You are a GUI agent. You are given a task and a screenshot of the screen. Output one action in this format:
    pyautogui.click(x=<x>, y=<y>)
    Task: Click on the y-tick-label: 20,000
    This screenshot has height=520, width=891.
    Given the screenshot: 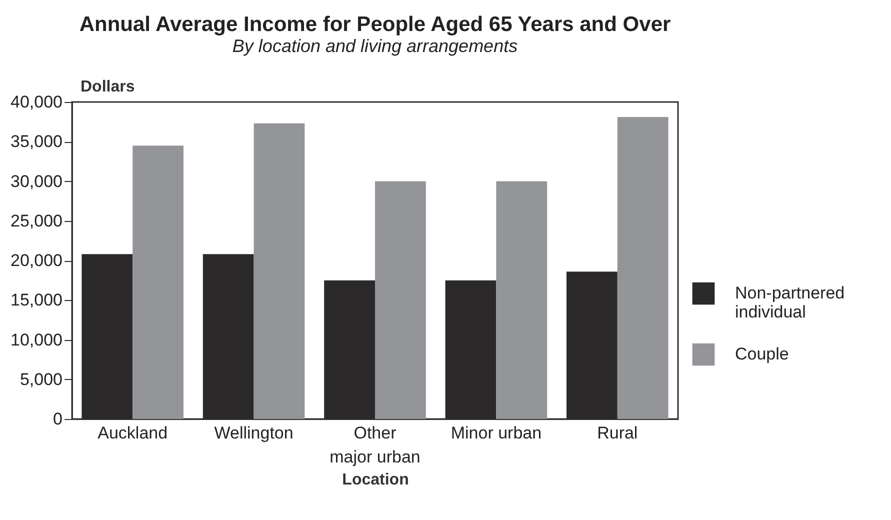 What is the action you would take?
    pyautogui.click(x=36, y=260)
    